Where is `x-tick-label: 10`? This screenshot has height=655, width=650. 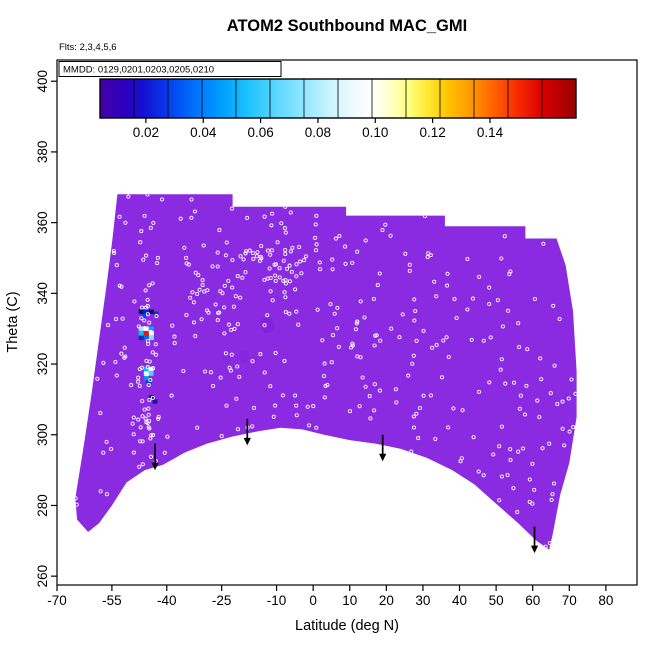
x-tick-label: 10 is located at coordinates (349, 600).